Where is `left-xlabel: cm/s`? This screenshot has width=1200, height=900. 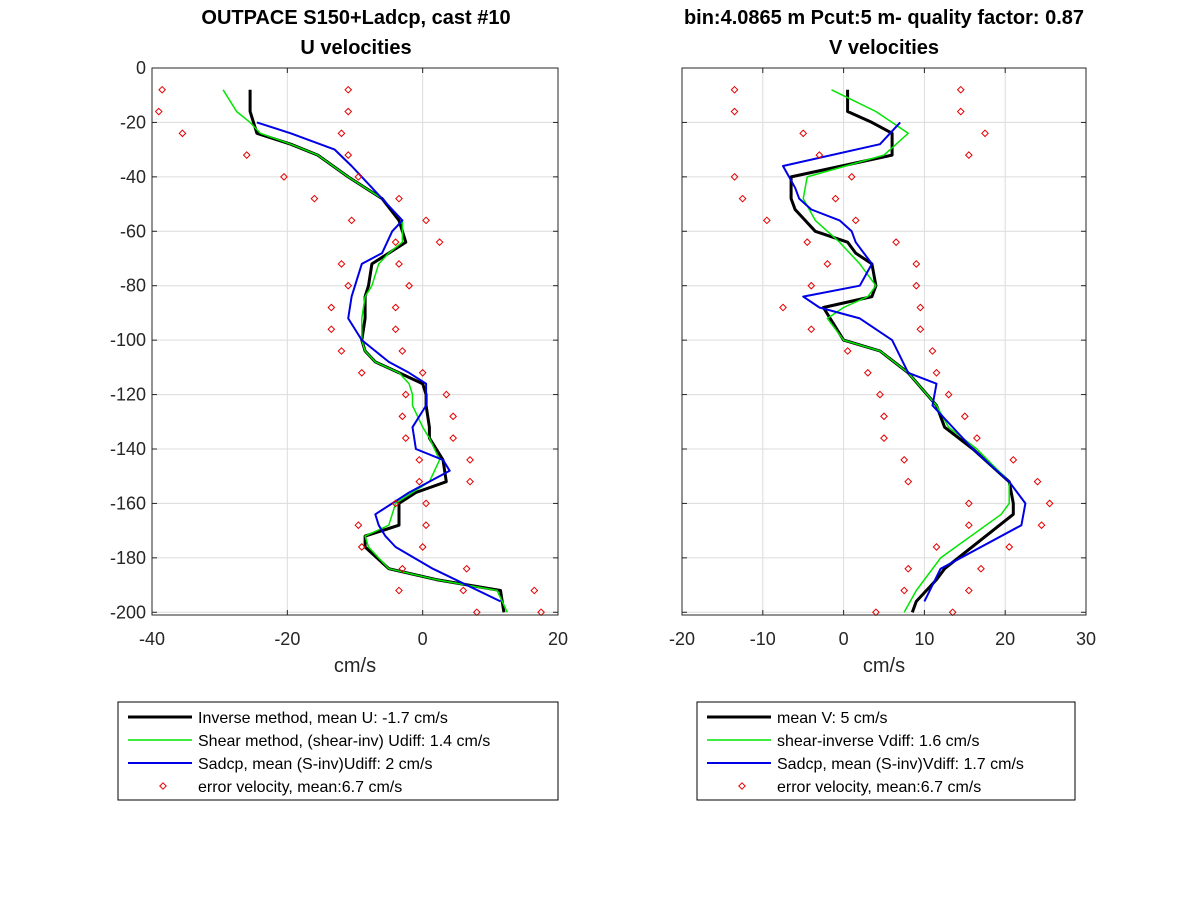 left-xlabel: cm/s is located at coordinates (355, 666).